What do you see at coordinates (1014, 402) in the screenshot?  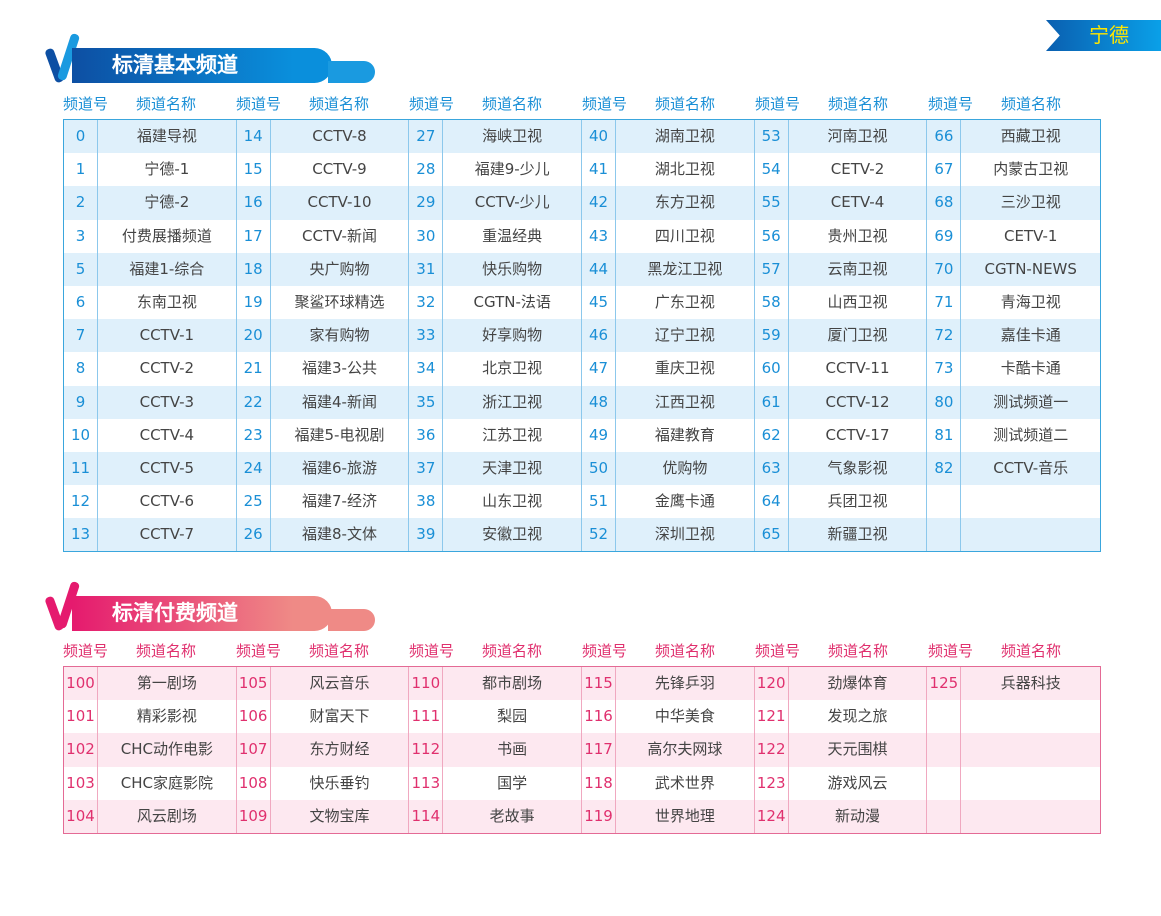 I see `table-row: 80 测试频道一` at bounding box center [1014, 402].